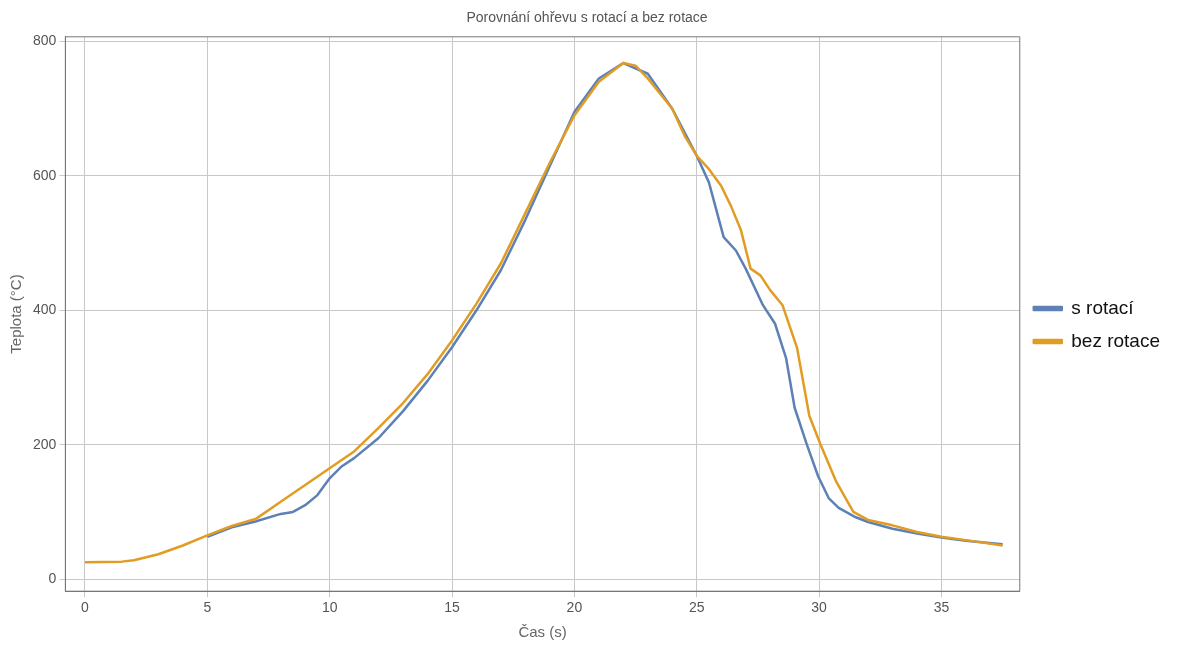 This screenshot has height=650, width=1180. What do you see at coordinates (452, 607) in the screenshot?
I see `x-tick-label: 15` at bounding box center [452, 607].